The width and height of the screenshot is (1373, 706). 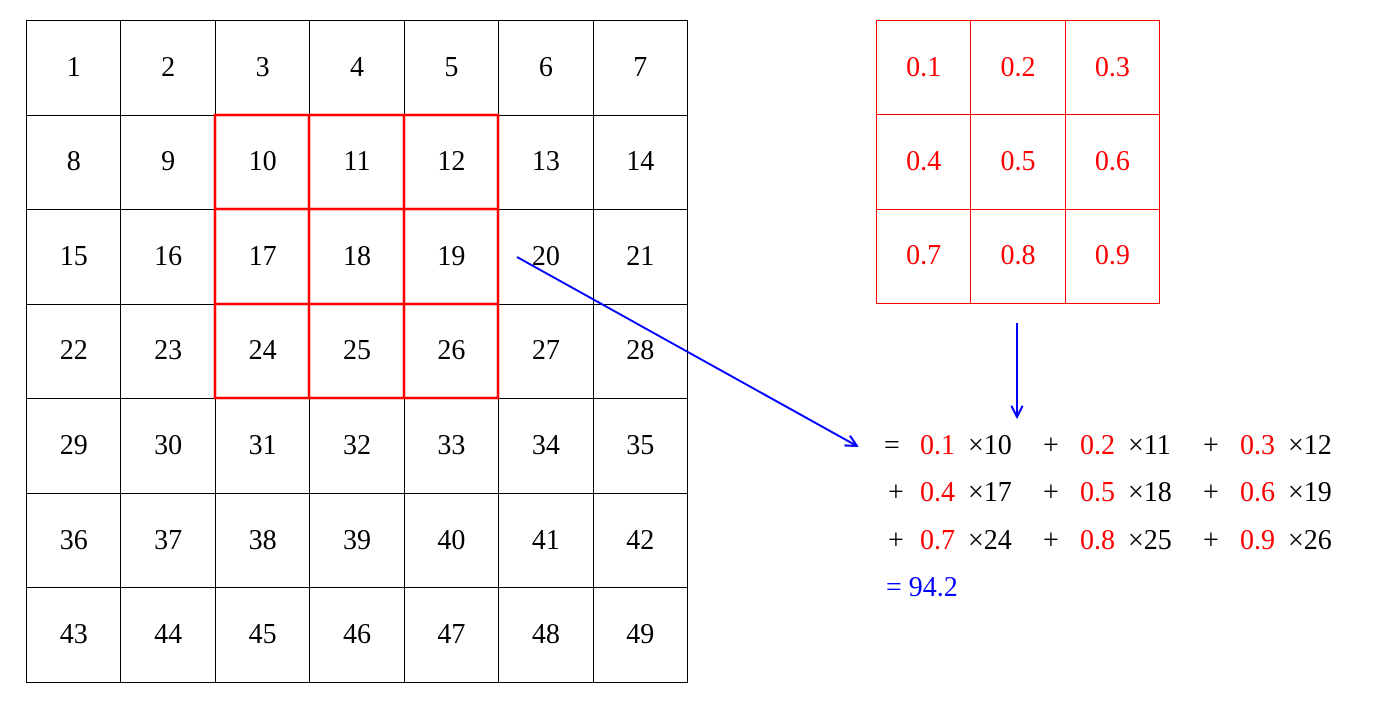 What do you see at coordinates (263, 257) in the screenshot?
I see `input-cell: 17` at bounding box center [263, 257].